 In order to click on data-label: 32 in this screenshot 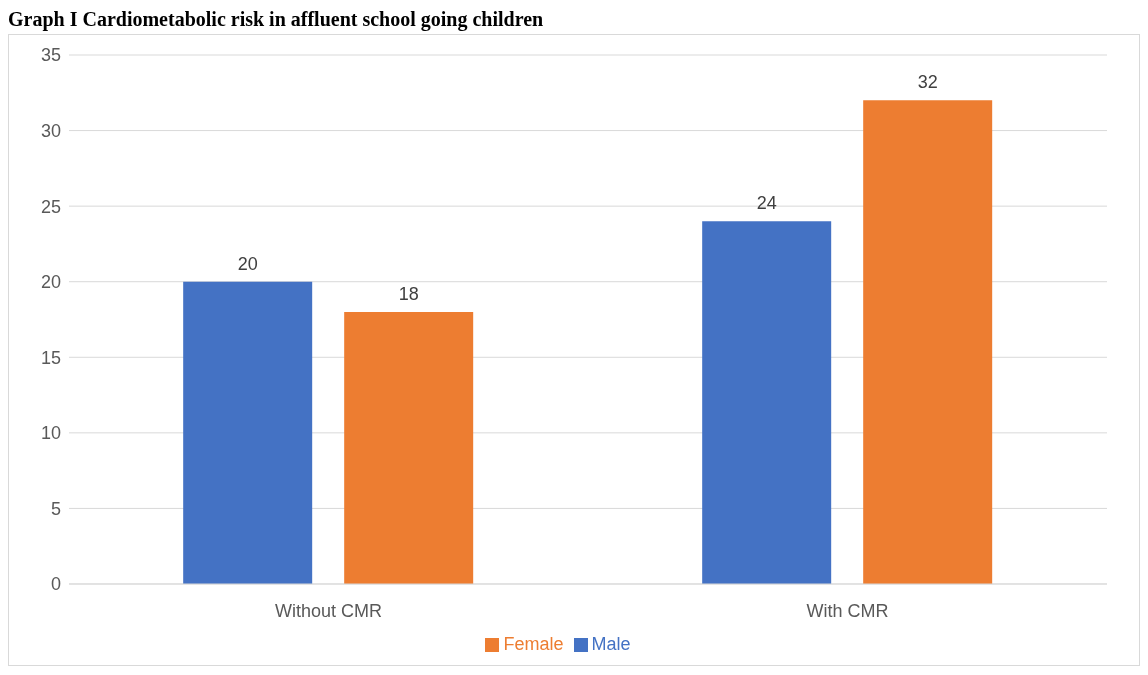, I will do `click(927, 82)`.